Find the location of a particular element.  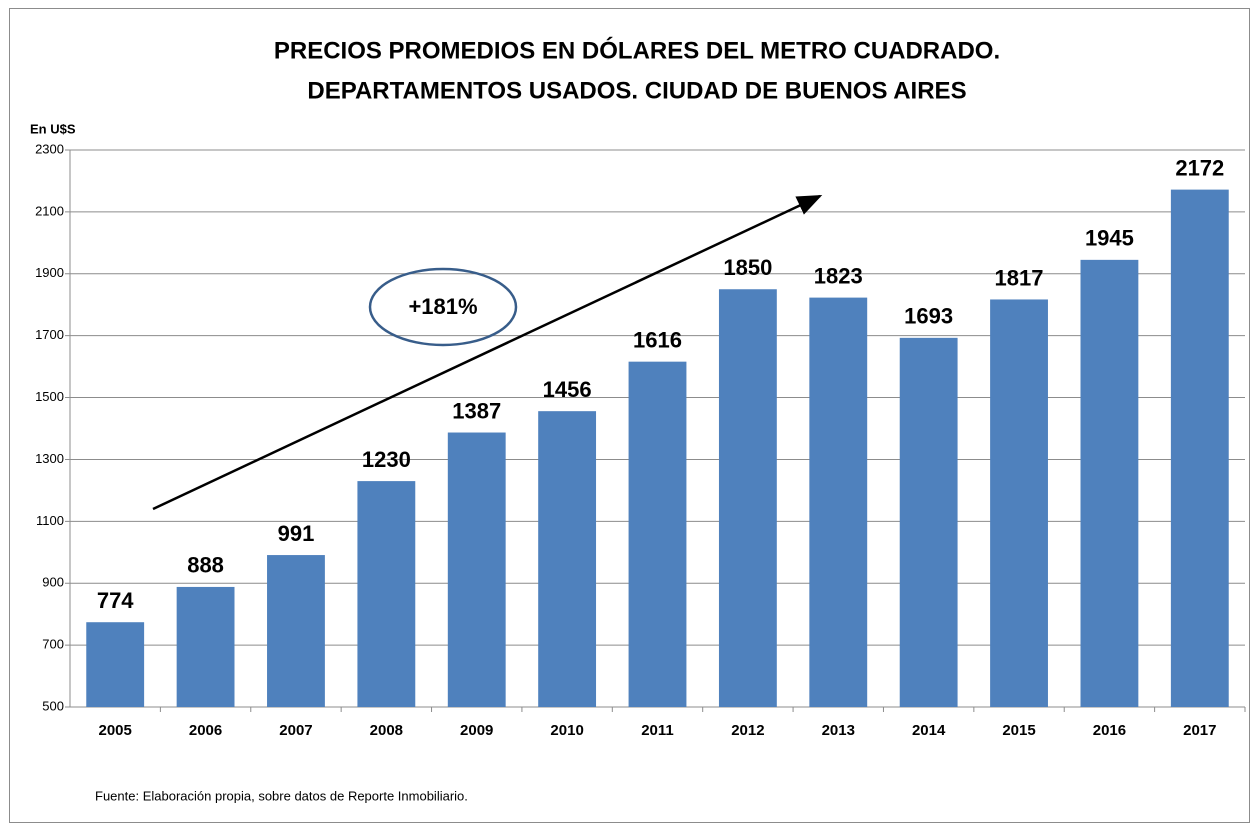

data-label: 1850 is located at coordinates (747, 267).